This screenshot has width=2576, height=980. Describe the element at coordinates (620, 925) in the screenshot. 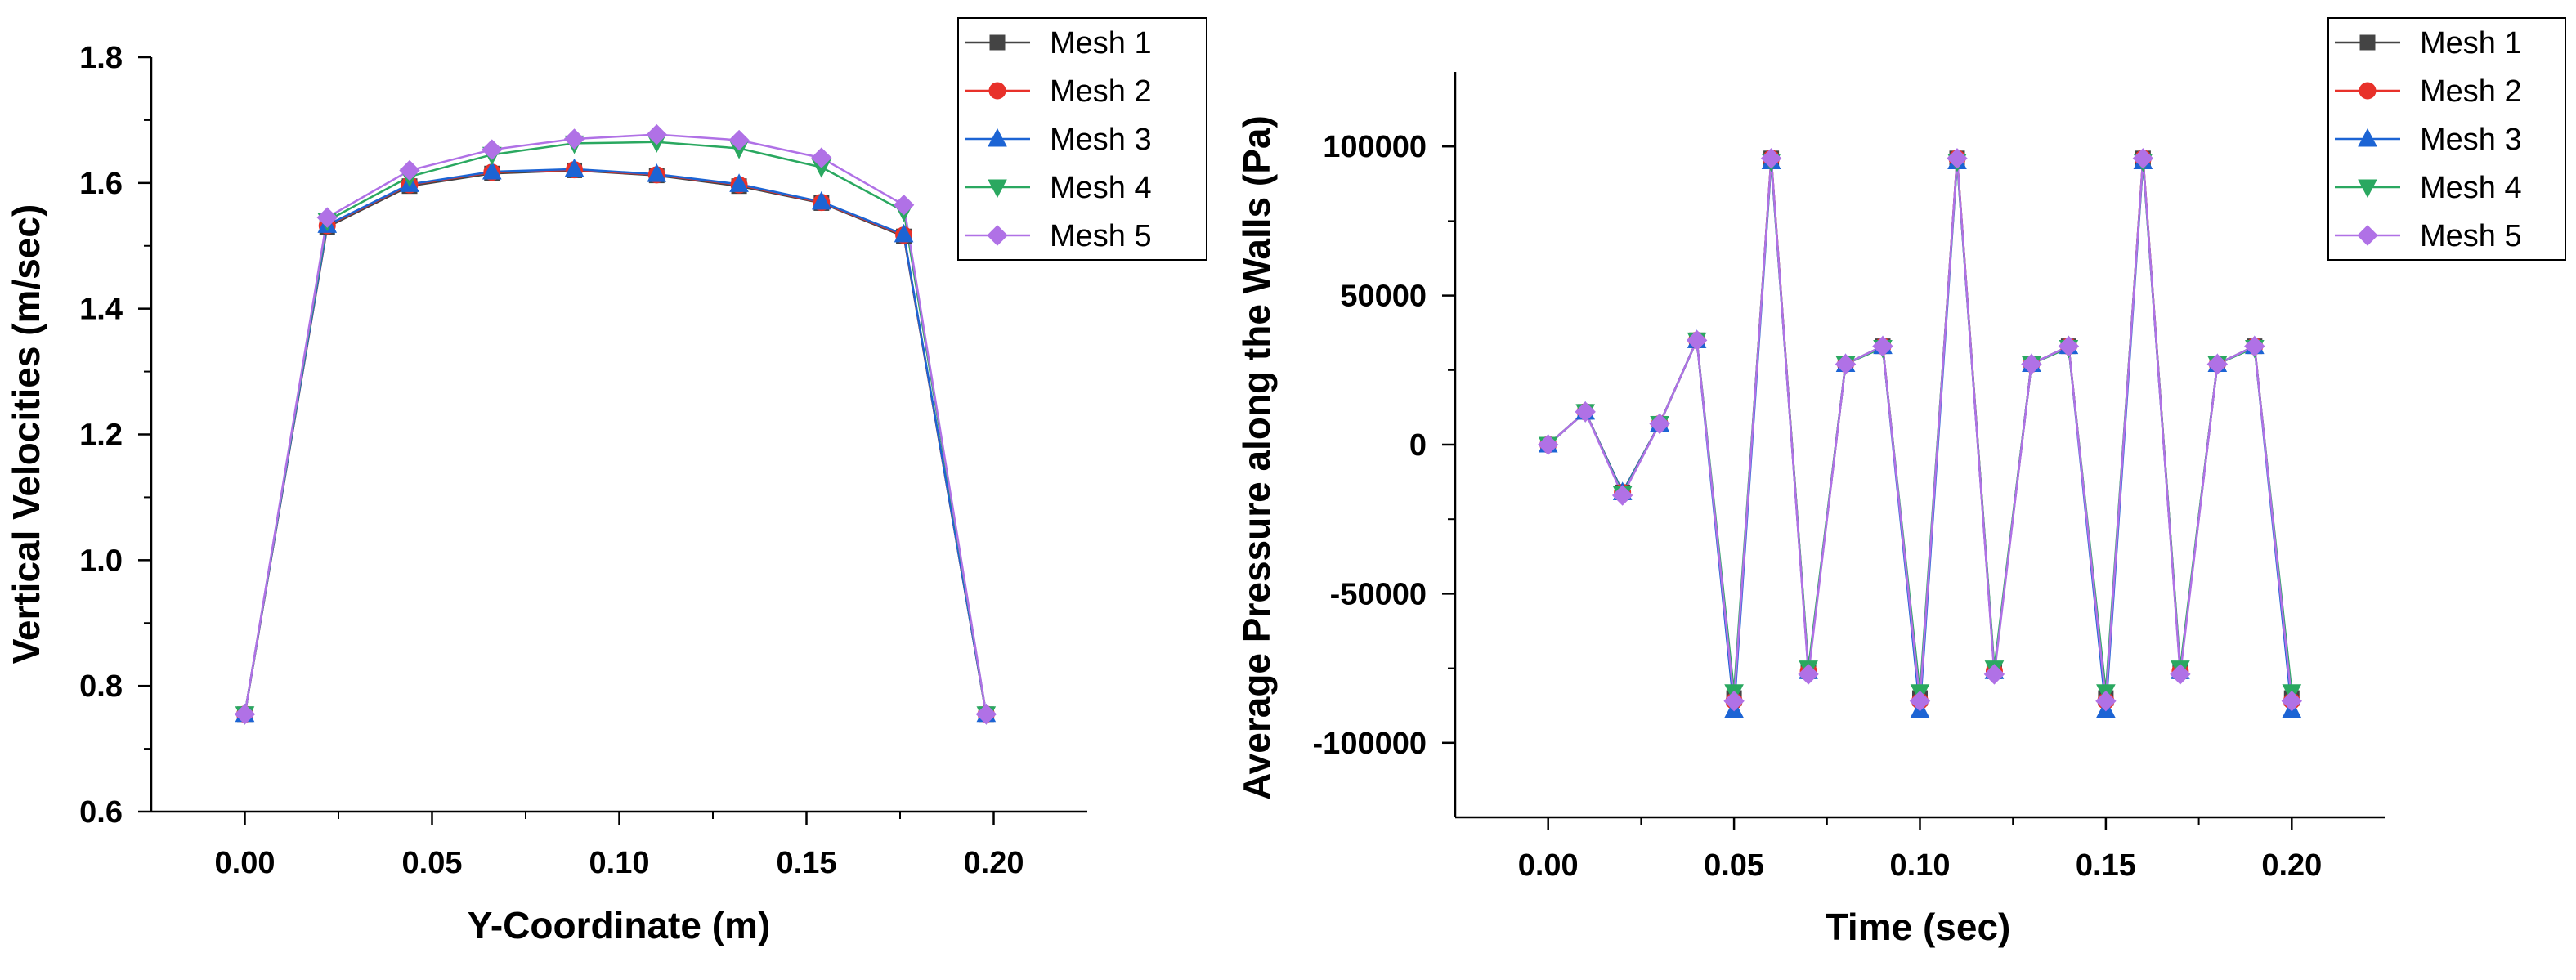

I see `x-axis-title: Y-Coordinate (m)` at that location.